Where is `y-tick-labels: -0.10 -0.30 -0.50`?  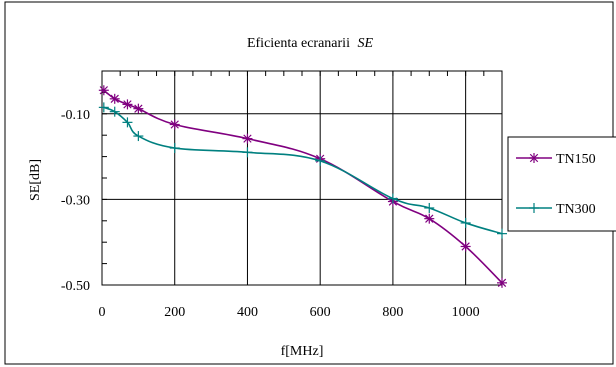
y-tick-labels: -0.10 -0.30 -0.50 is located at coordinates (75, 201).